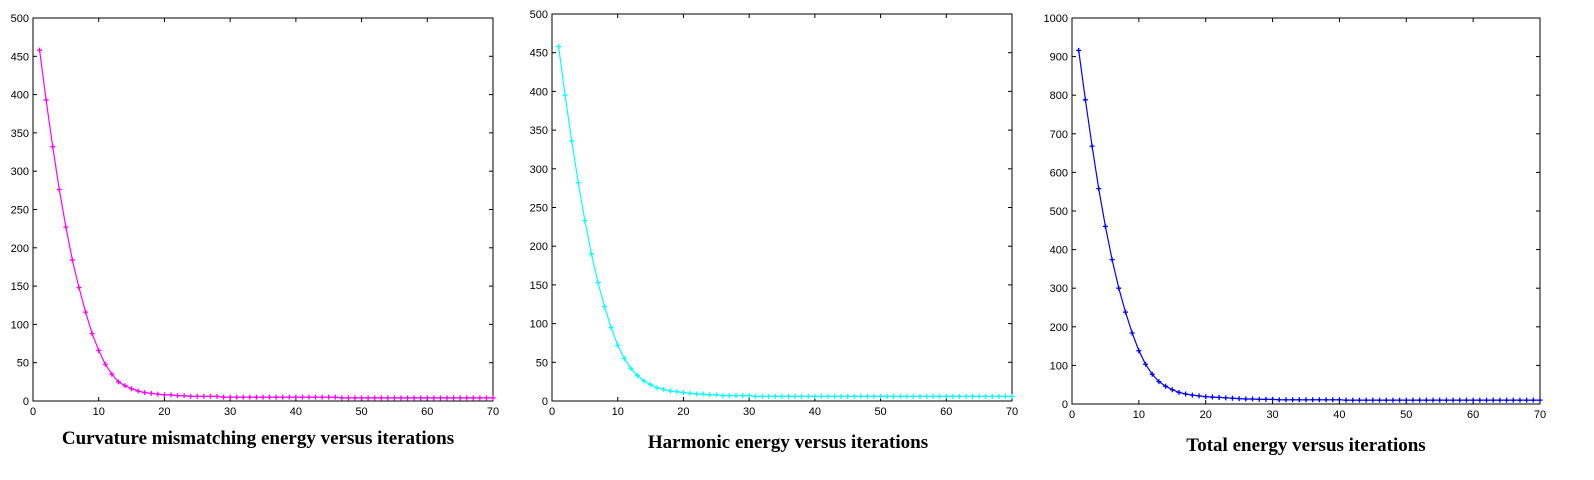 The width and height of the screenshot is (1594, 480). Describe the element at coordinates (20, 325) in the screenshot. I see `y-tick-label: 100` at that location.